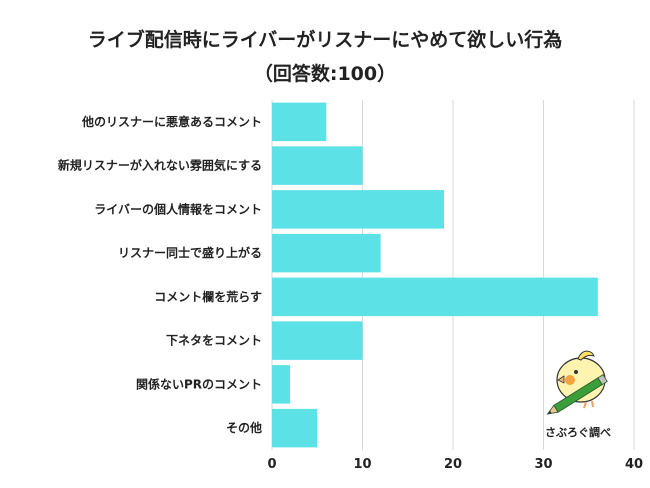 Image resolution: width=650 pixels, height=488 pixels. I want to click on source-credit: さぶろぐ調べ, so click(578, 432).